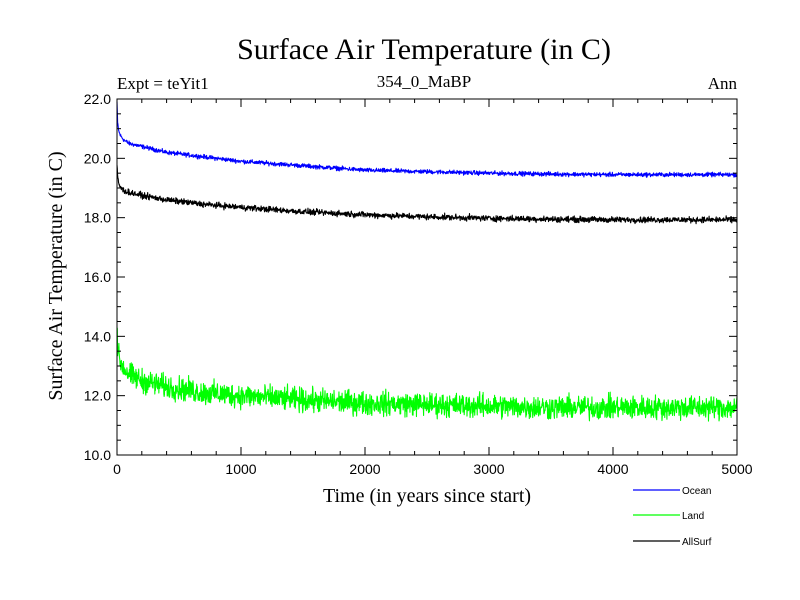 The width and height of the screenshot is (800, 600). What do you see at coordinates (240, 469) in the screenshot?
I see `x-tick-label: 1000` at bounding box center [240, 469].